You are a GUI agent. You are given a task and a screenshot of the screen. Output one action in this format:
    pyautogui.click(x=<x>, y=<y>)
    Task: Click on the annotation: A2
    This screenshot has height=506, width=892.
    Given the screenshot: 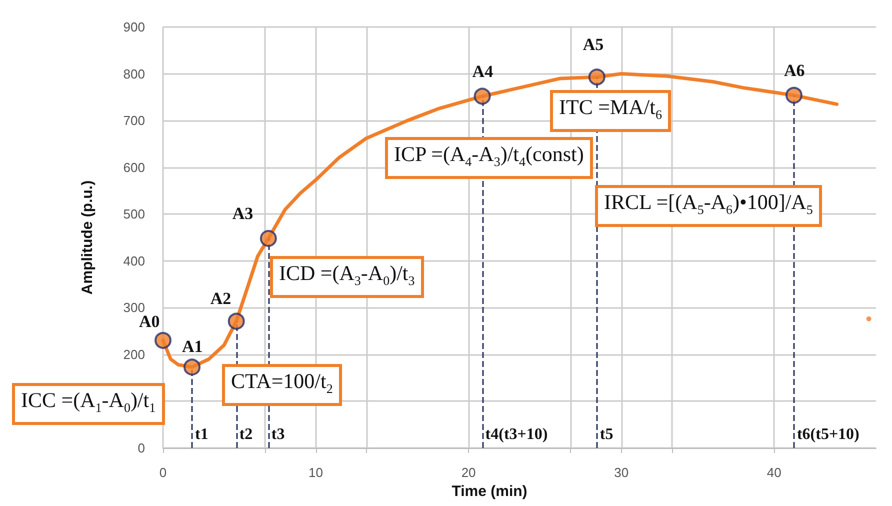 What is the action you would take?
    pyautogui.click(x=221, y=299)
    